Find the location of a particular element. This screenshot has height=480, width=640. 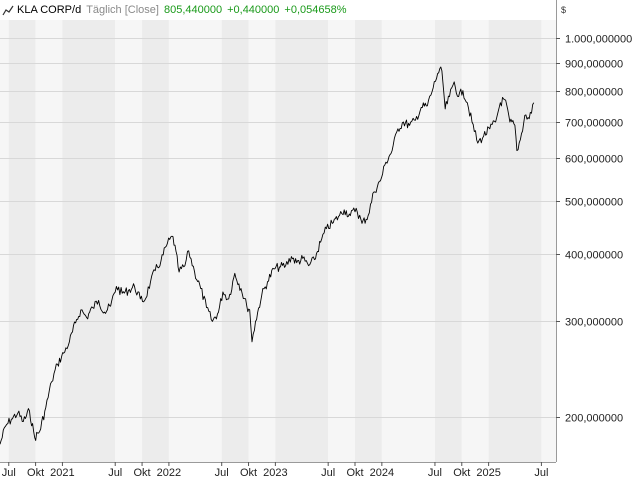

y-tick-label: 300,000000 is located at coordinates (594, 323).